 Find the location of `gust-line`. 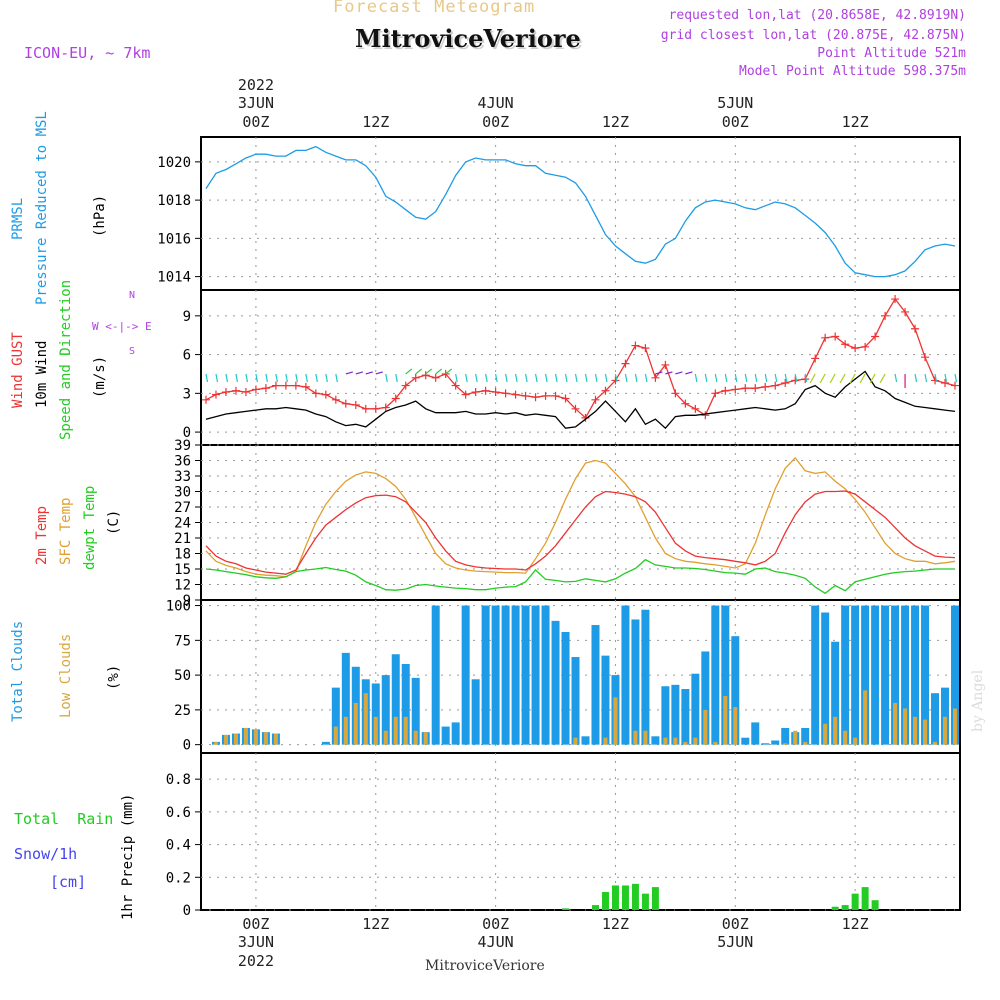

gust-line is located at coordinates (580, 358).